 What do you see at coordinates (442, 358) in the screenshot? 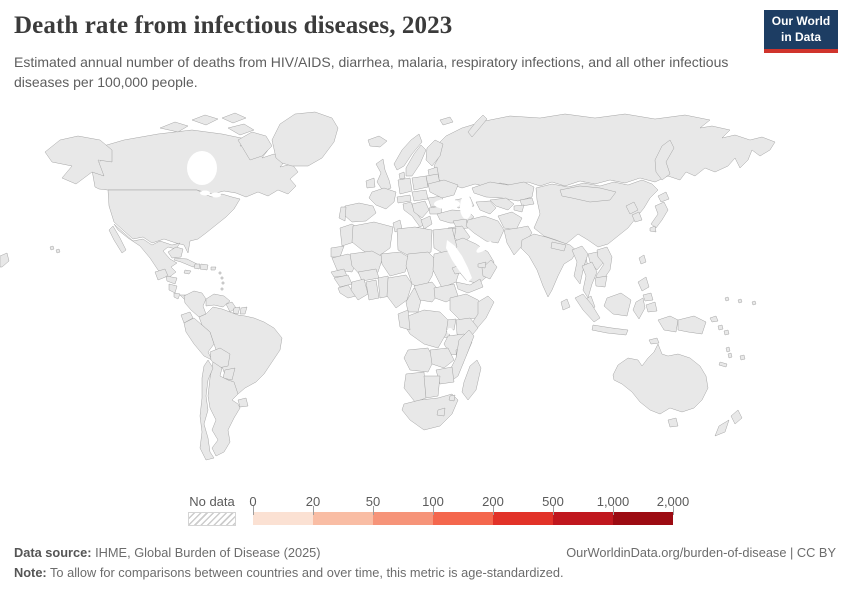
I see `country-zambia` at bounding box center [442, 358].